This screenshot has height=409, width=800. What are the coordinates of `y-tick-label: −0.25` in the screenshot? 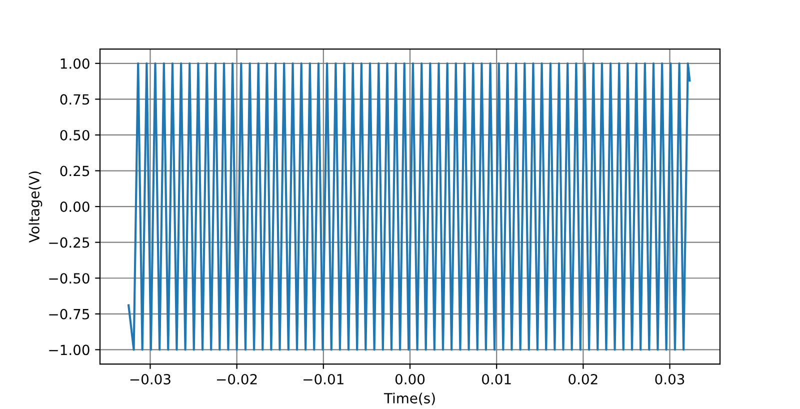 It's located at (69, 242).